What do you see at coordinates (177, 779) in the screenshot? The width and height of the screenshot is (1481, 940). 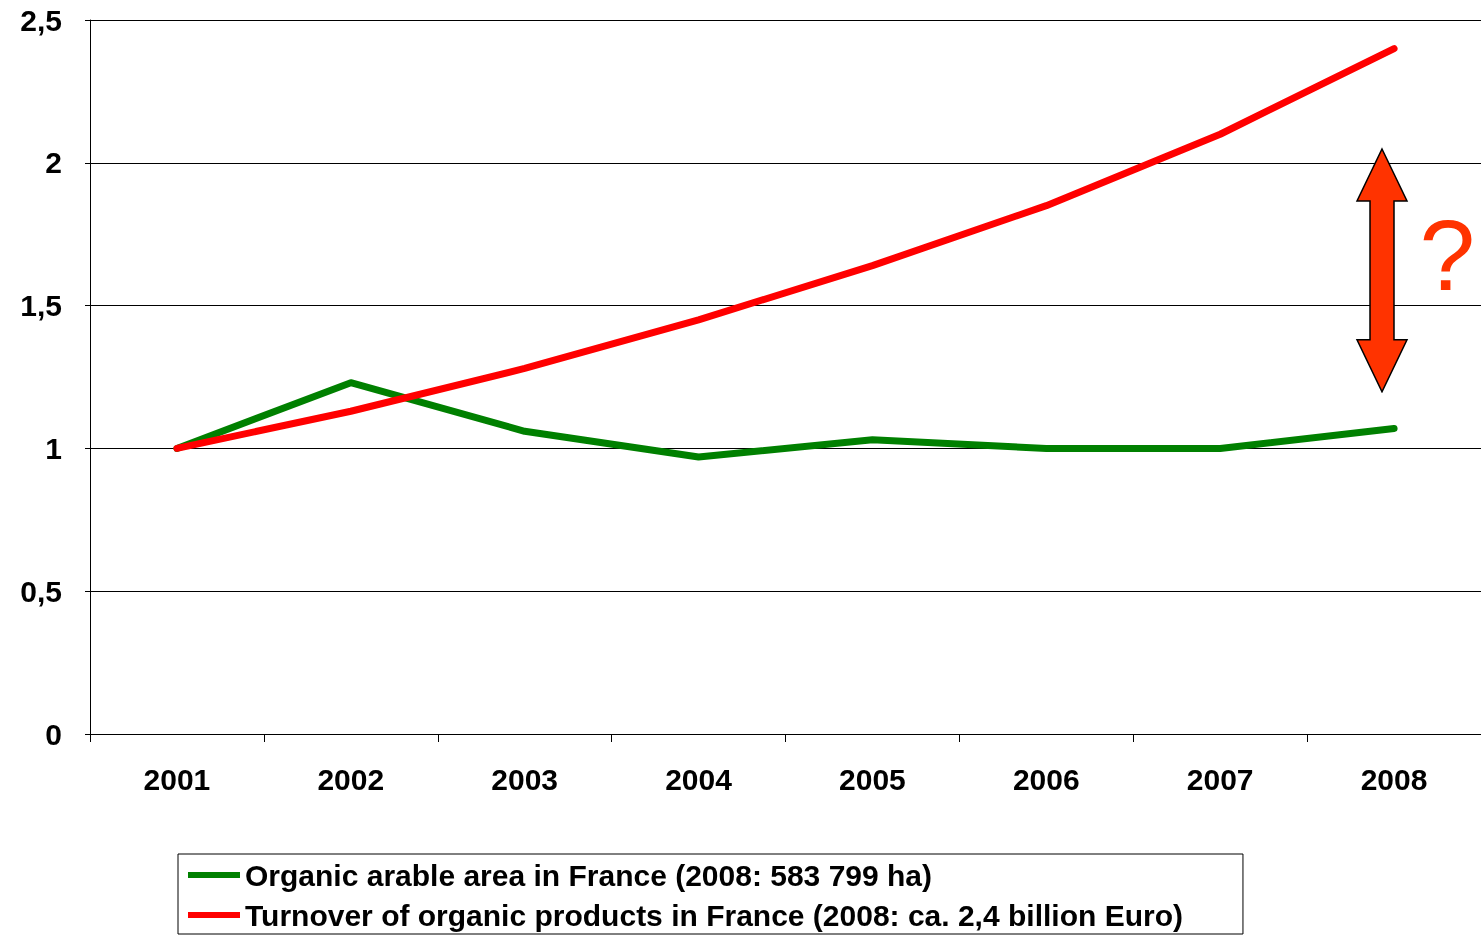 I see `x-tick-label: 2001` at bounding box center [177, 779].